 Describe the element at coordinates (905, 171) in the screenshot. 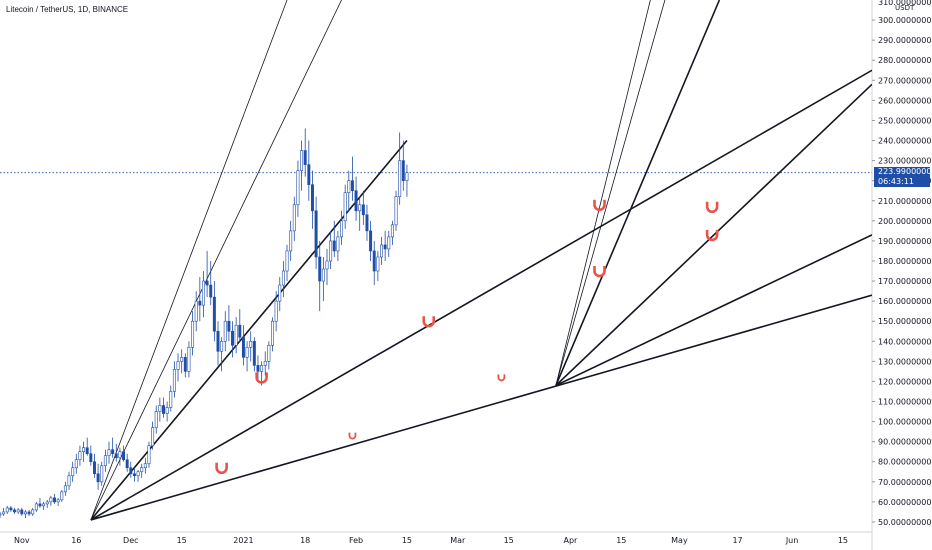

I see `current-price-value: 223.99000000` at that location.